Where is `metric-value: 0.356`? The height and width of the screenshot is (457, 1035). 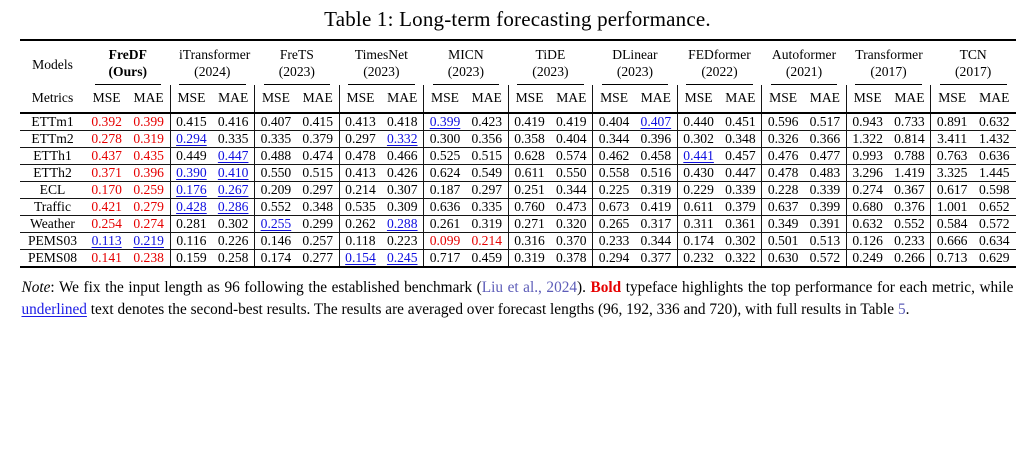 metric-value: 0.356 is located at coordinates (487, 139).